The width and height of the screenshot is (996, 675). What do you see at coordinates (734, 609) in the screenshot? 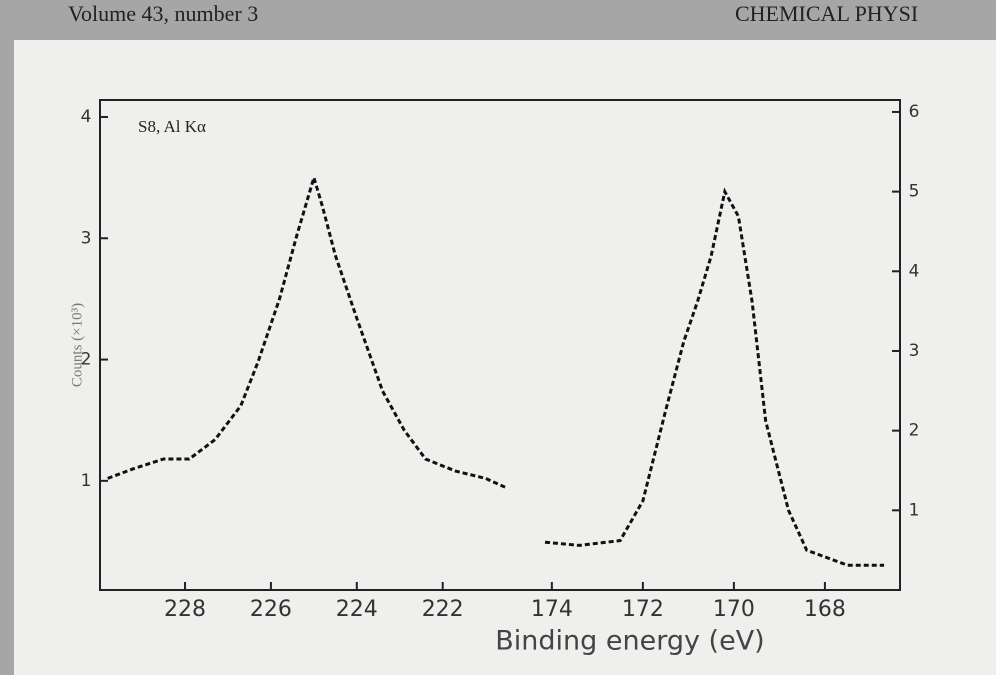
I see `x-tick-label: 170` at bounding box center [734, 609].